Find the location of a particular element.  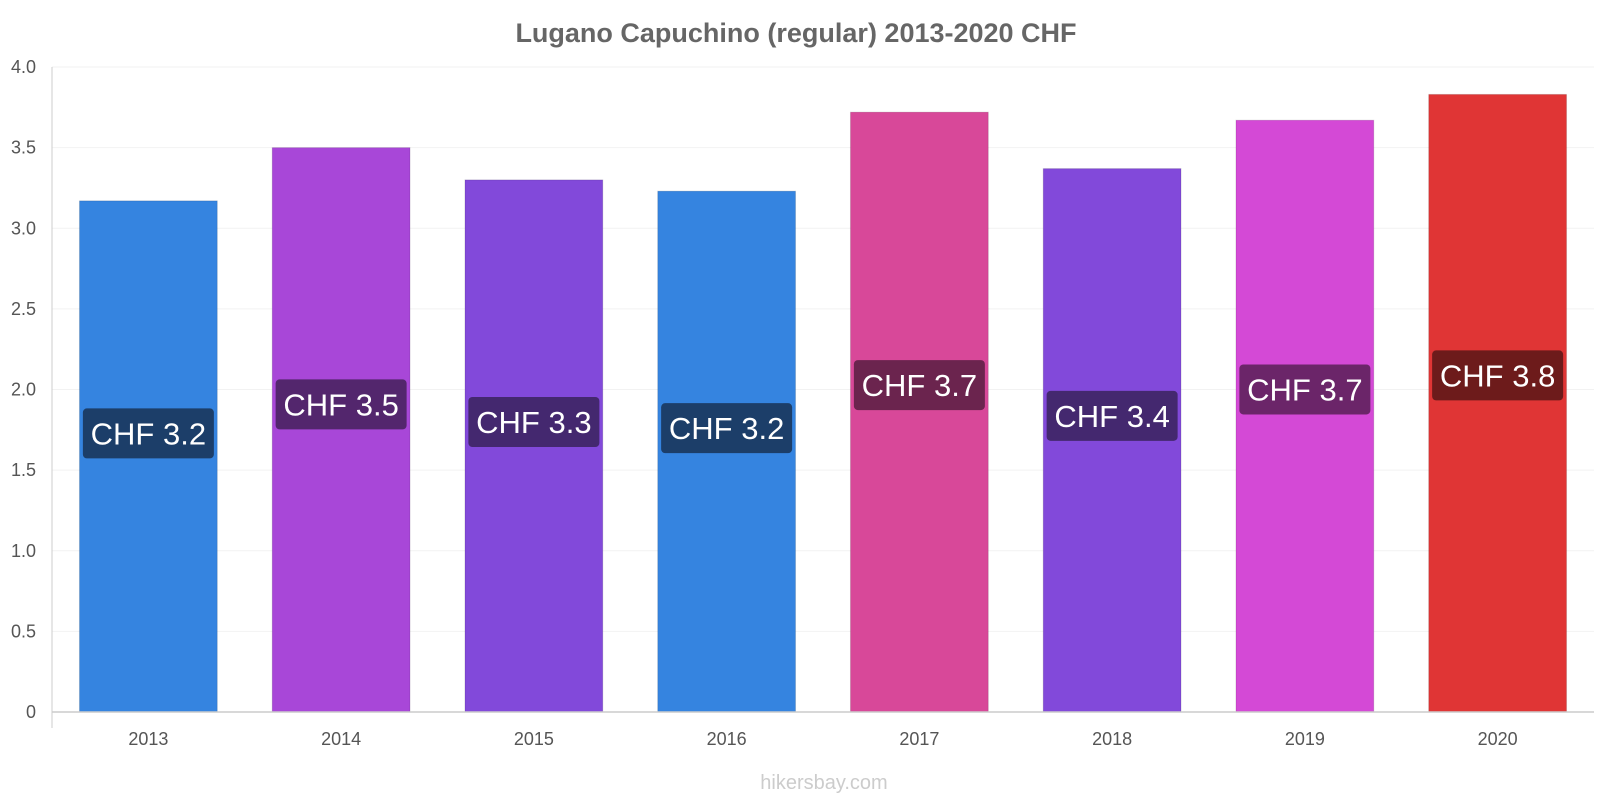

chart-title: Lugano Capuchino (regular) 2013-2020 CHF is located at coordinates (795, 33).